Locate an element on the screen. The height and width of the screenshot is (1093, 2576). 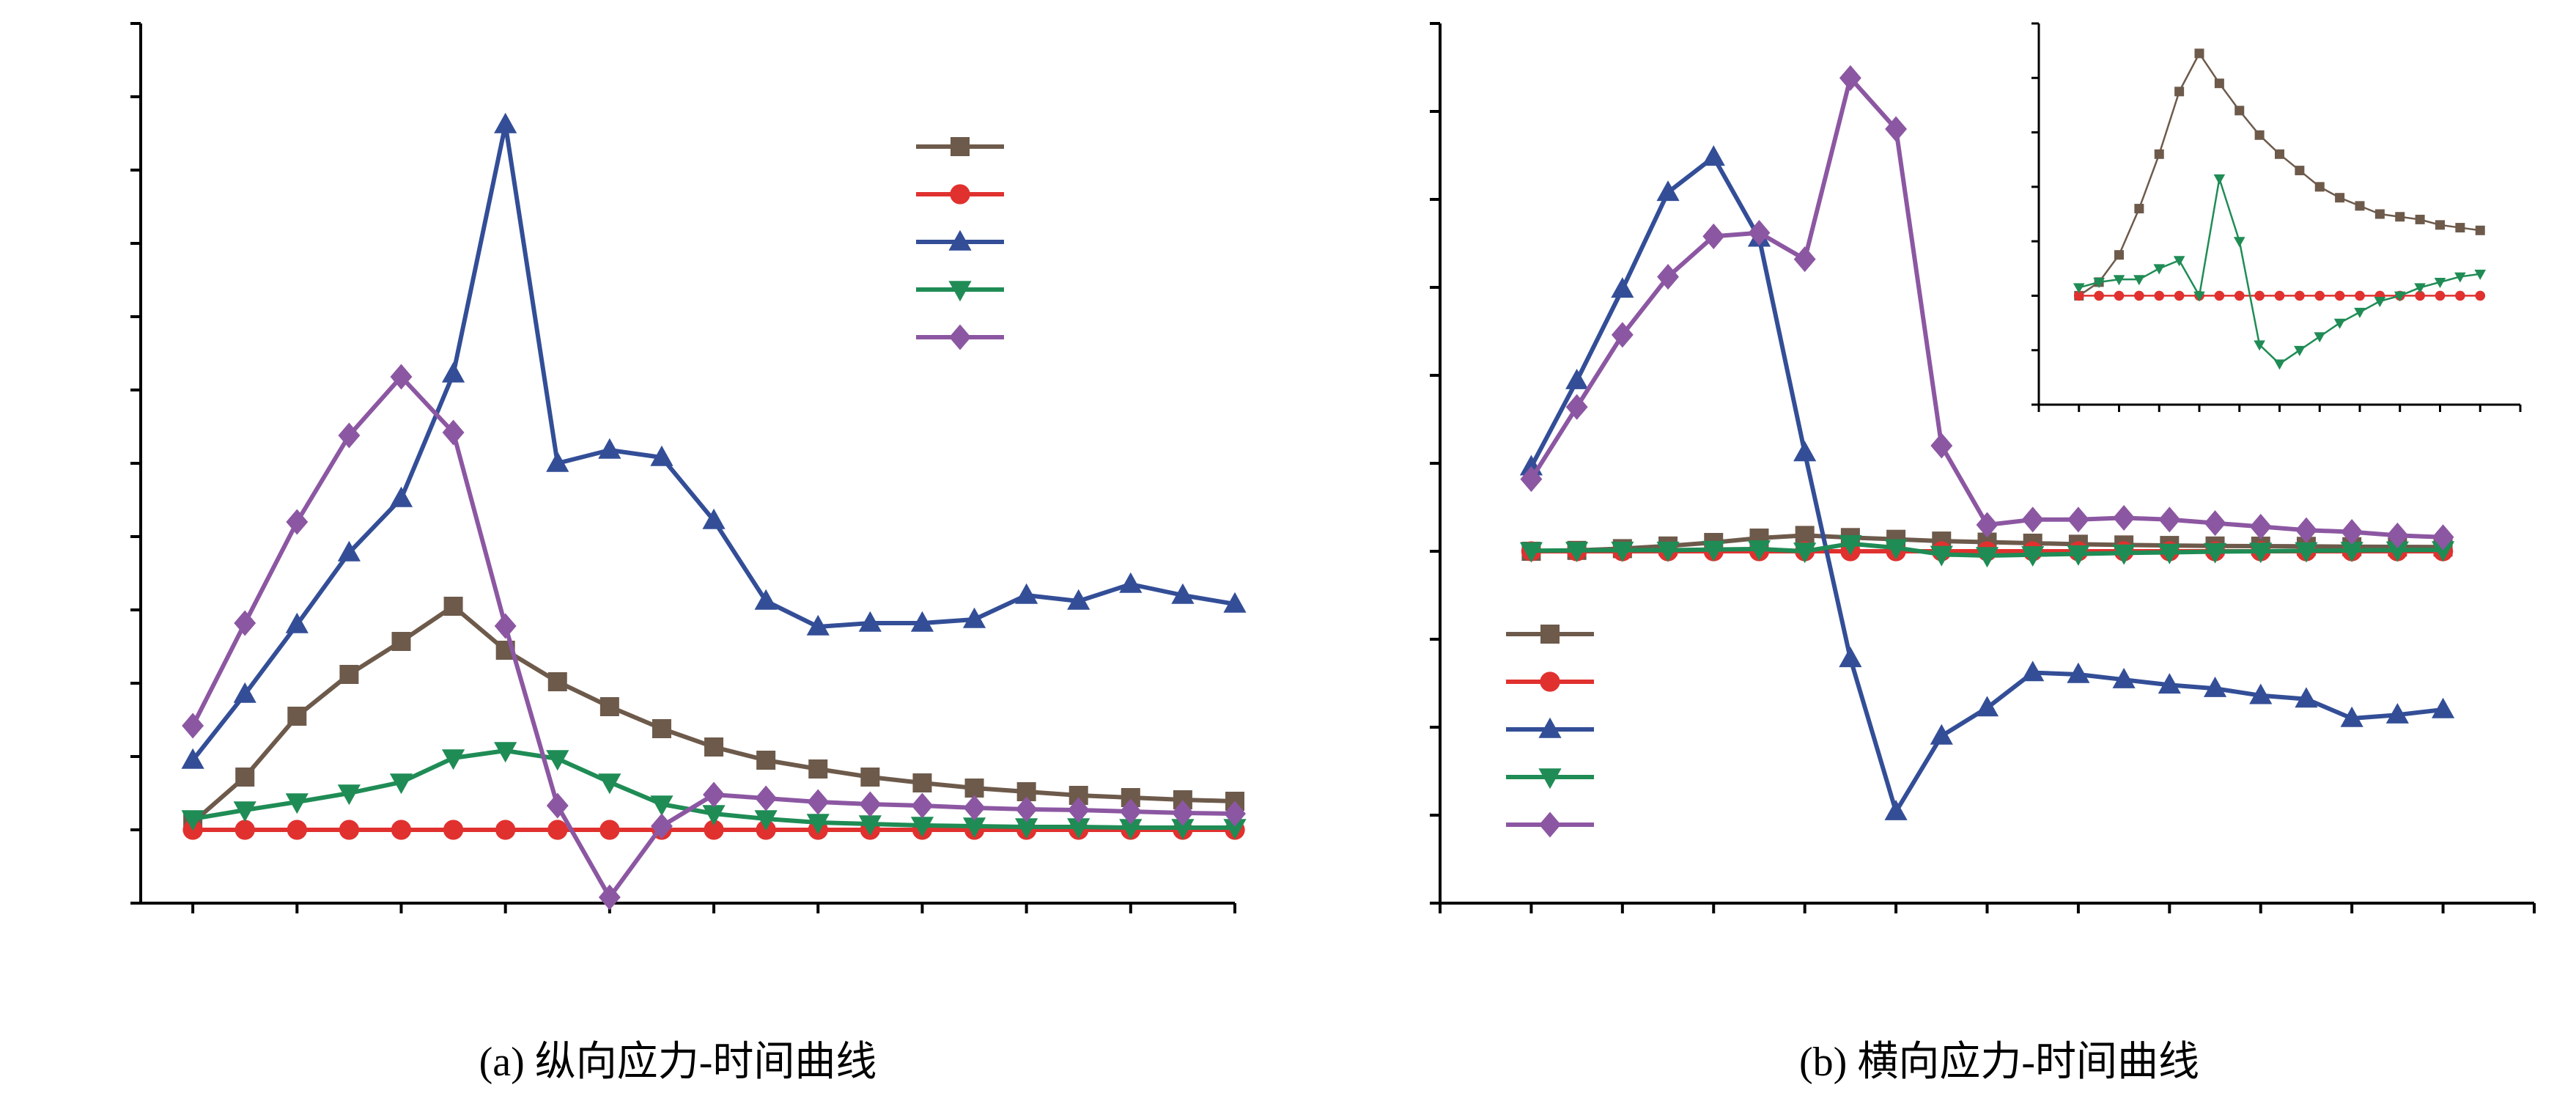
panel-b-inset is located at coordinates (2276, 217).